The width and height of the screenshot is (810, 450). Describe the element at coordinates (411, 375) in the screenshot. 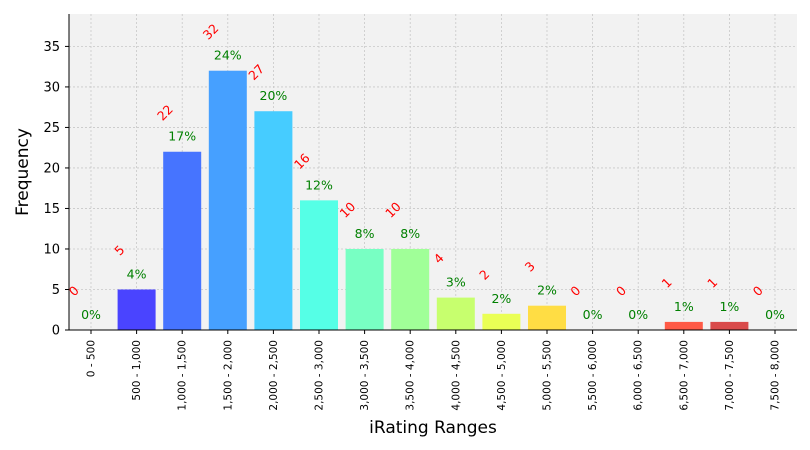

I see `x-tick-label: 3,500 - 4,000` at that location.